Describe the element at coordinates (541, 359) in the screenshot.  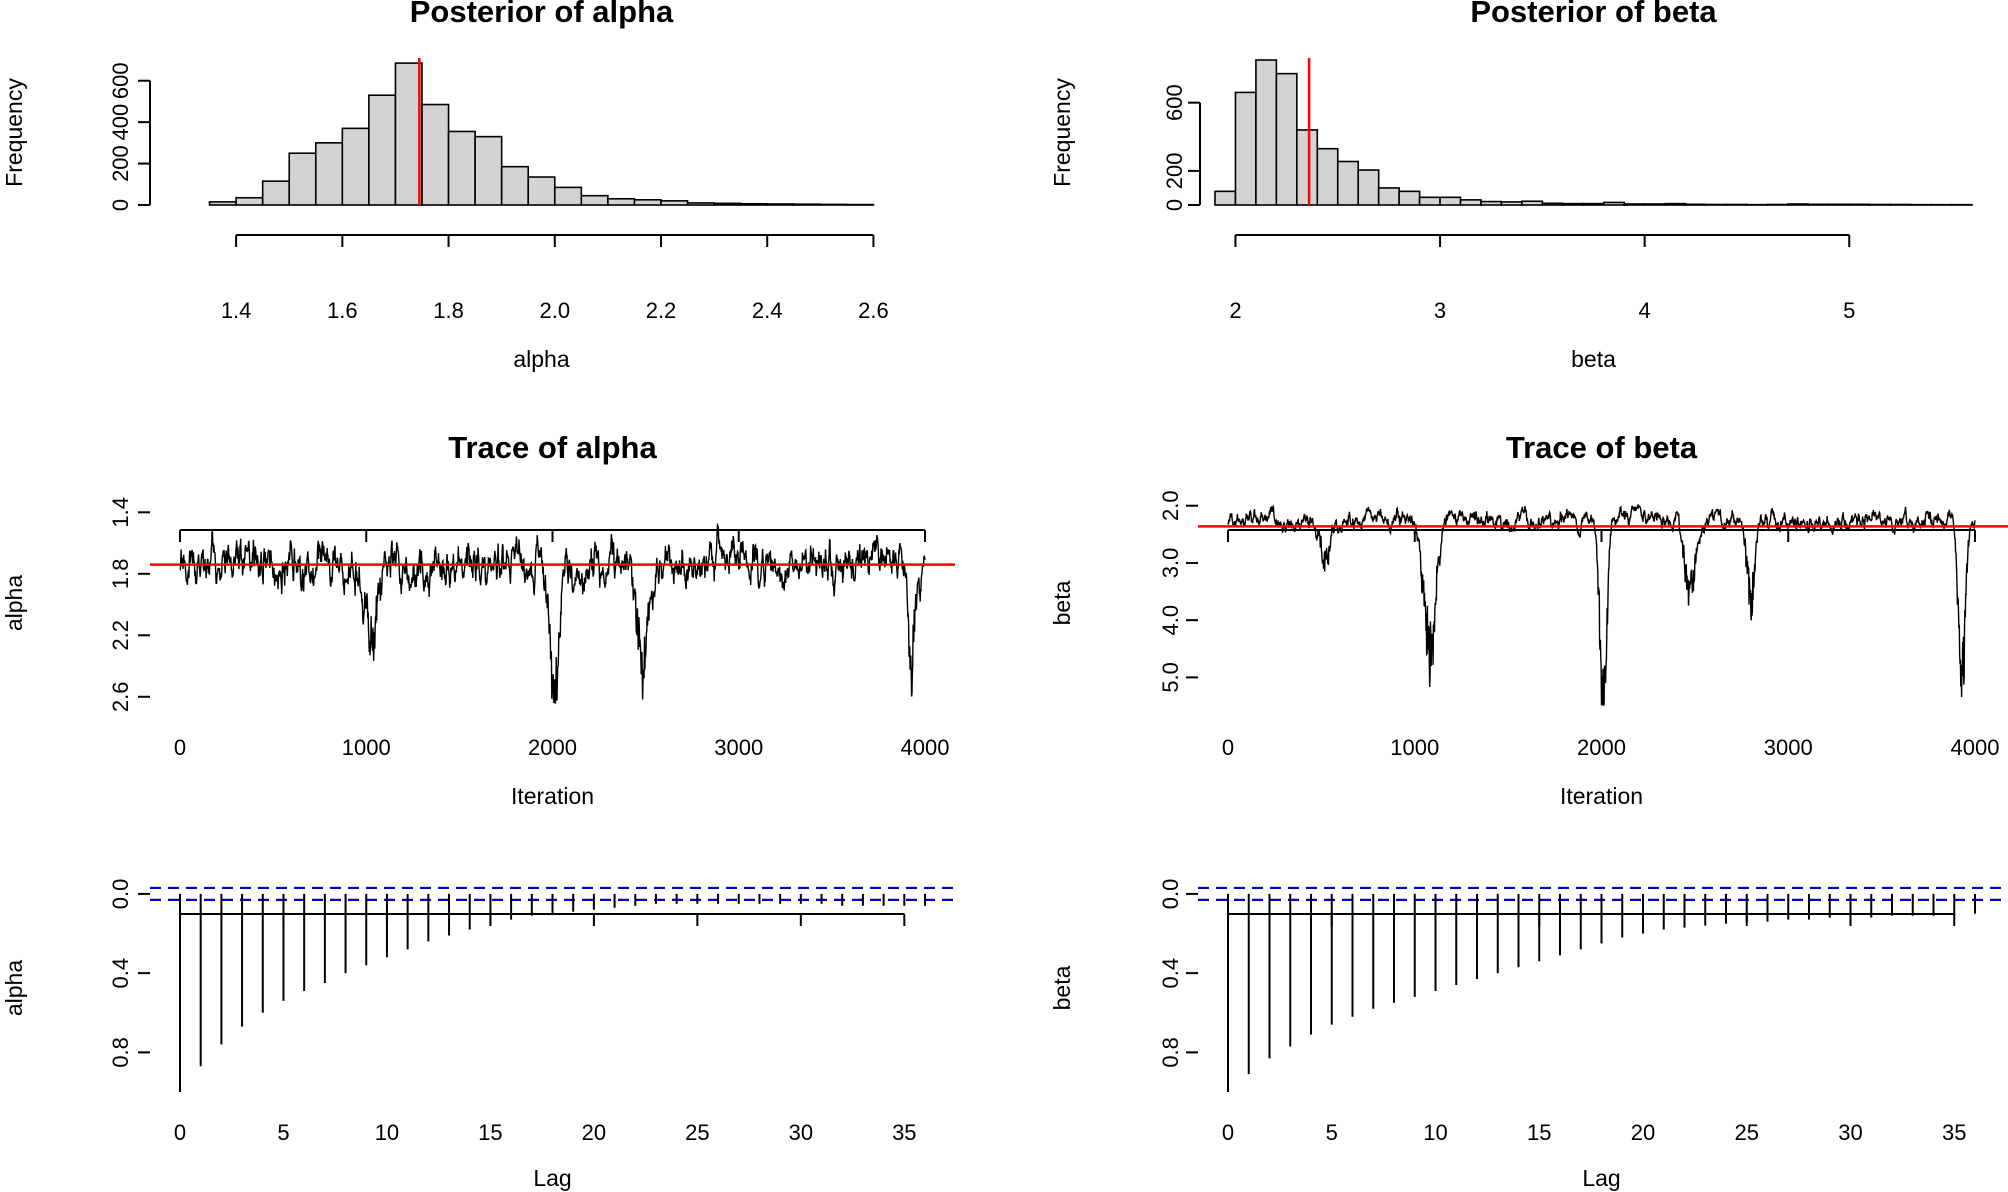
I see `x-axis-label: alpha` at that location.